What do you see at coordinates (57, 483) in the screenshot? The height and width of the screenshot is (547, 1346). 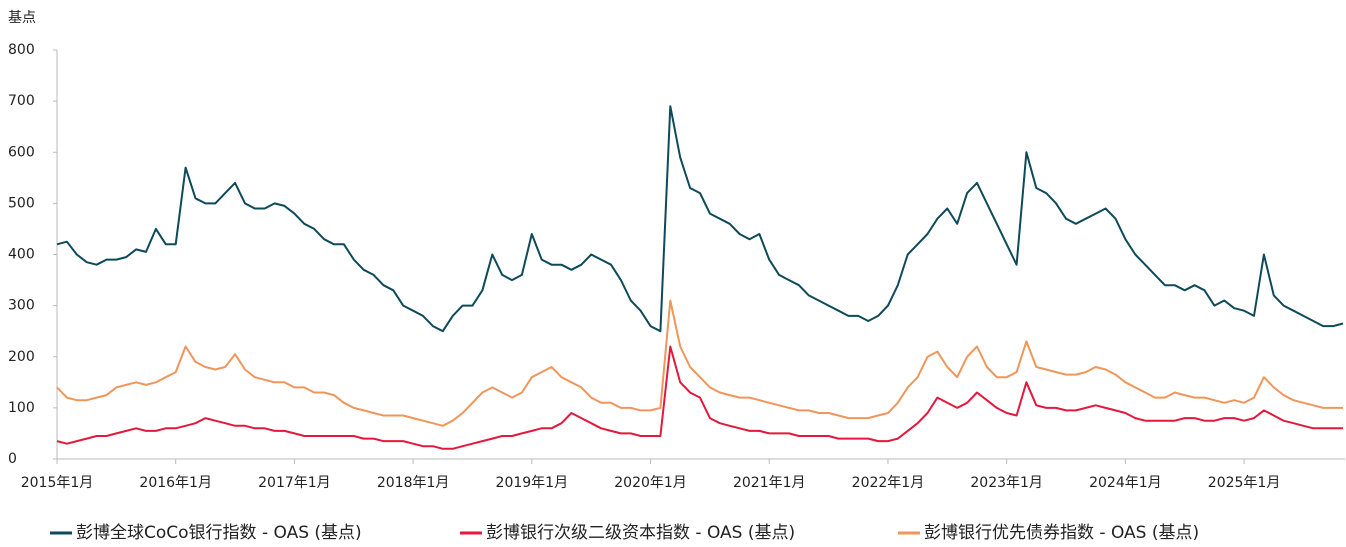 I see `x-tick-label: 2015年1月` at bounding box center [57, 483].